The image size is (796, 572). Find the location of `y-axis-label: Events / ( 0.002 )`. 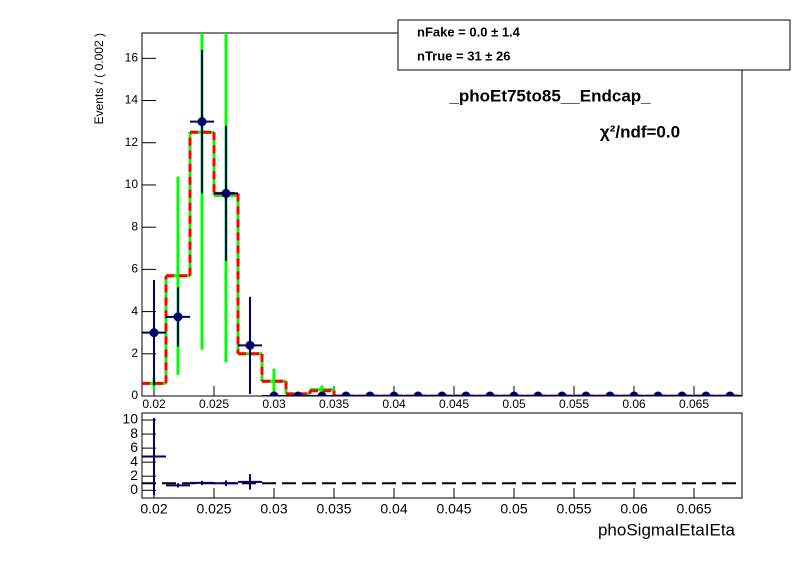

y-axis-label: Events / ( 0.002 ) is located at coordinates (99, 78).